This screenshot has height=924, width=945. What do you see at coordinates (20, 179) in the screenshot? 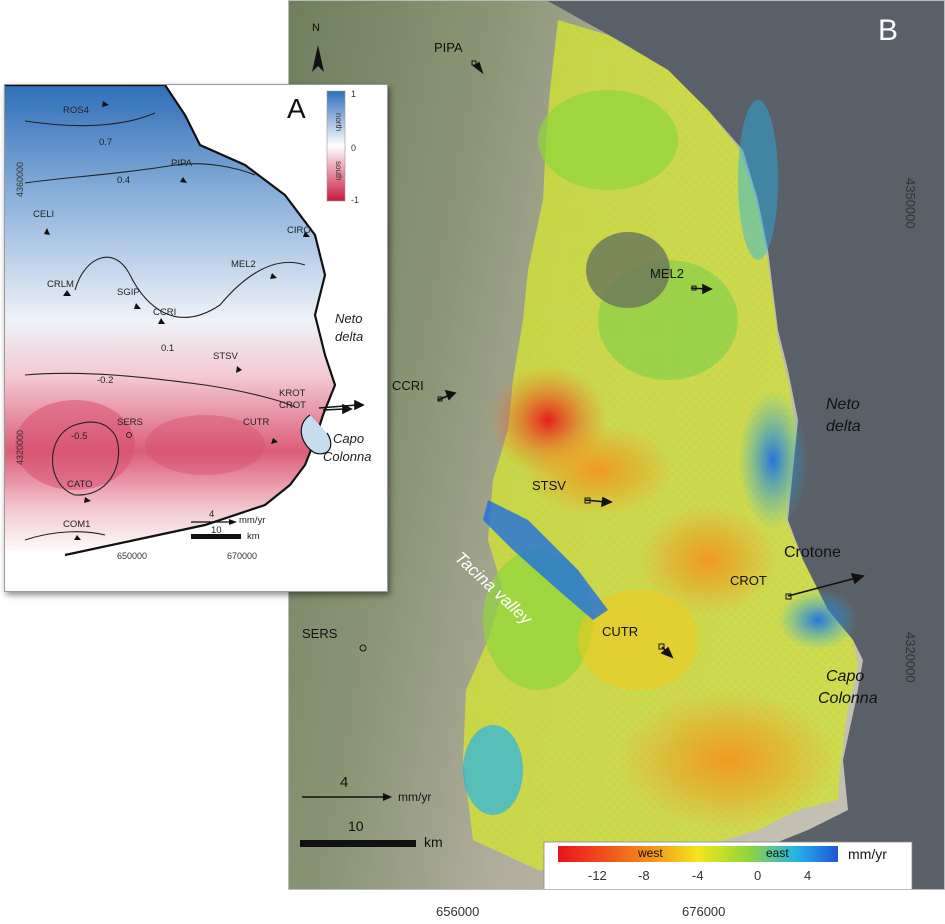
I see `y-tick-a: 4360000` at bounding box center [20, 179].